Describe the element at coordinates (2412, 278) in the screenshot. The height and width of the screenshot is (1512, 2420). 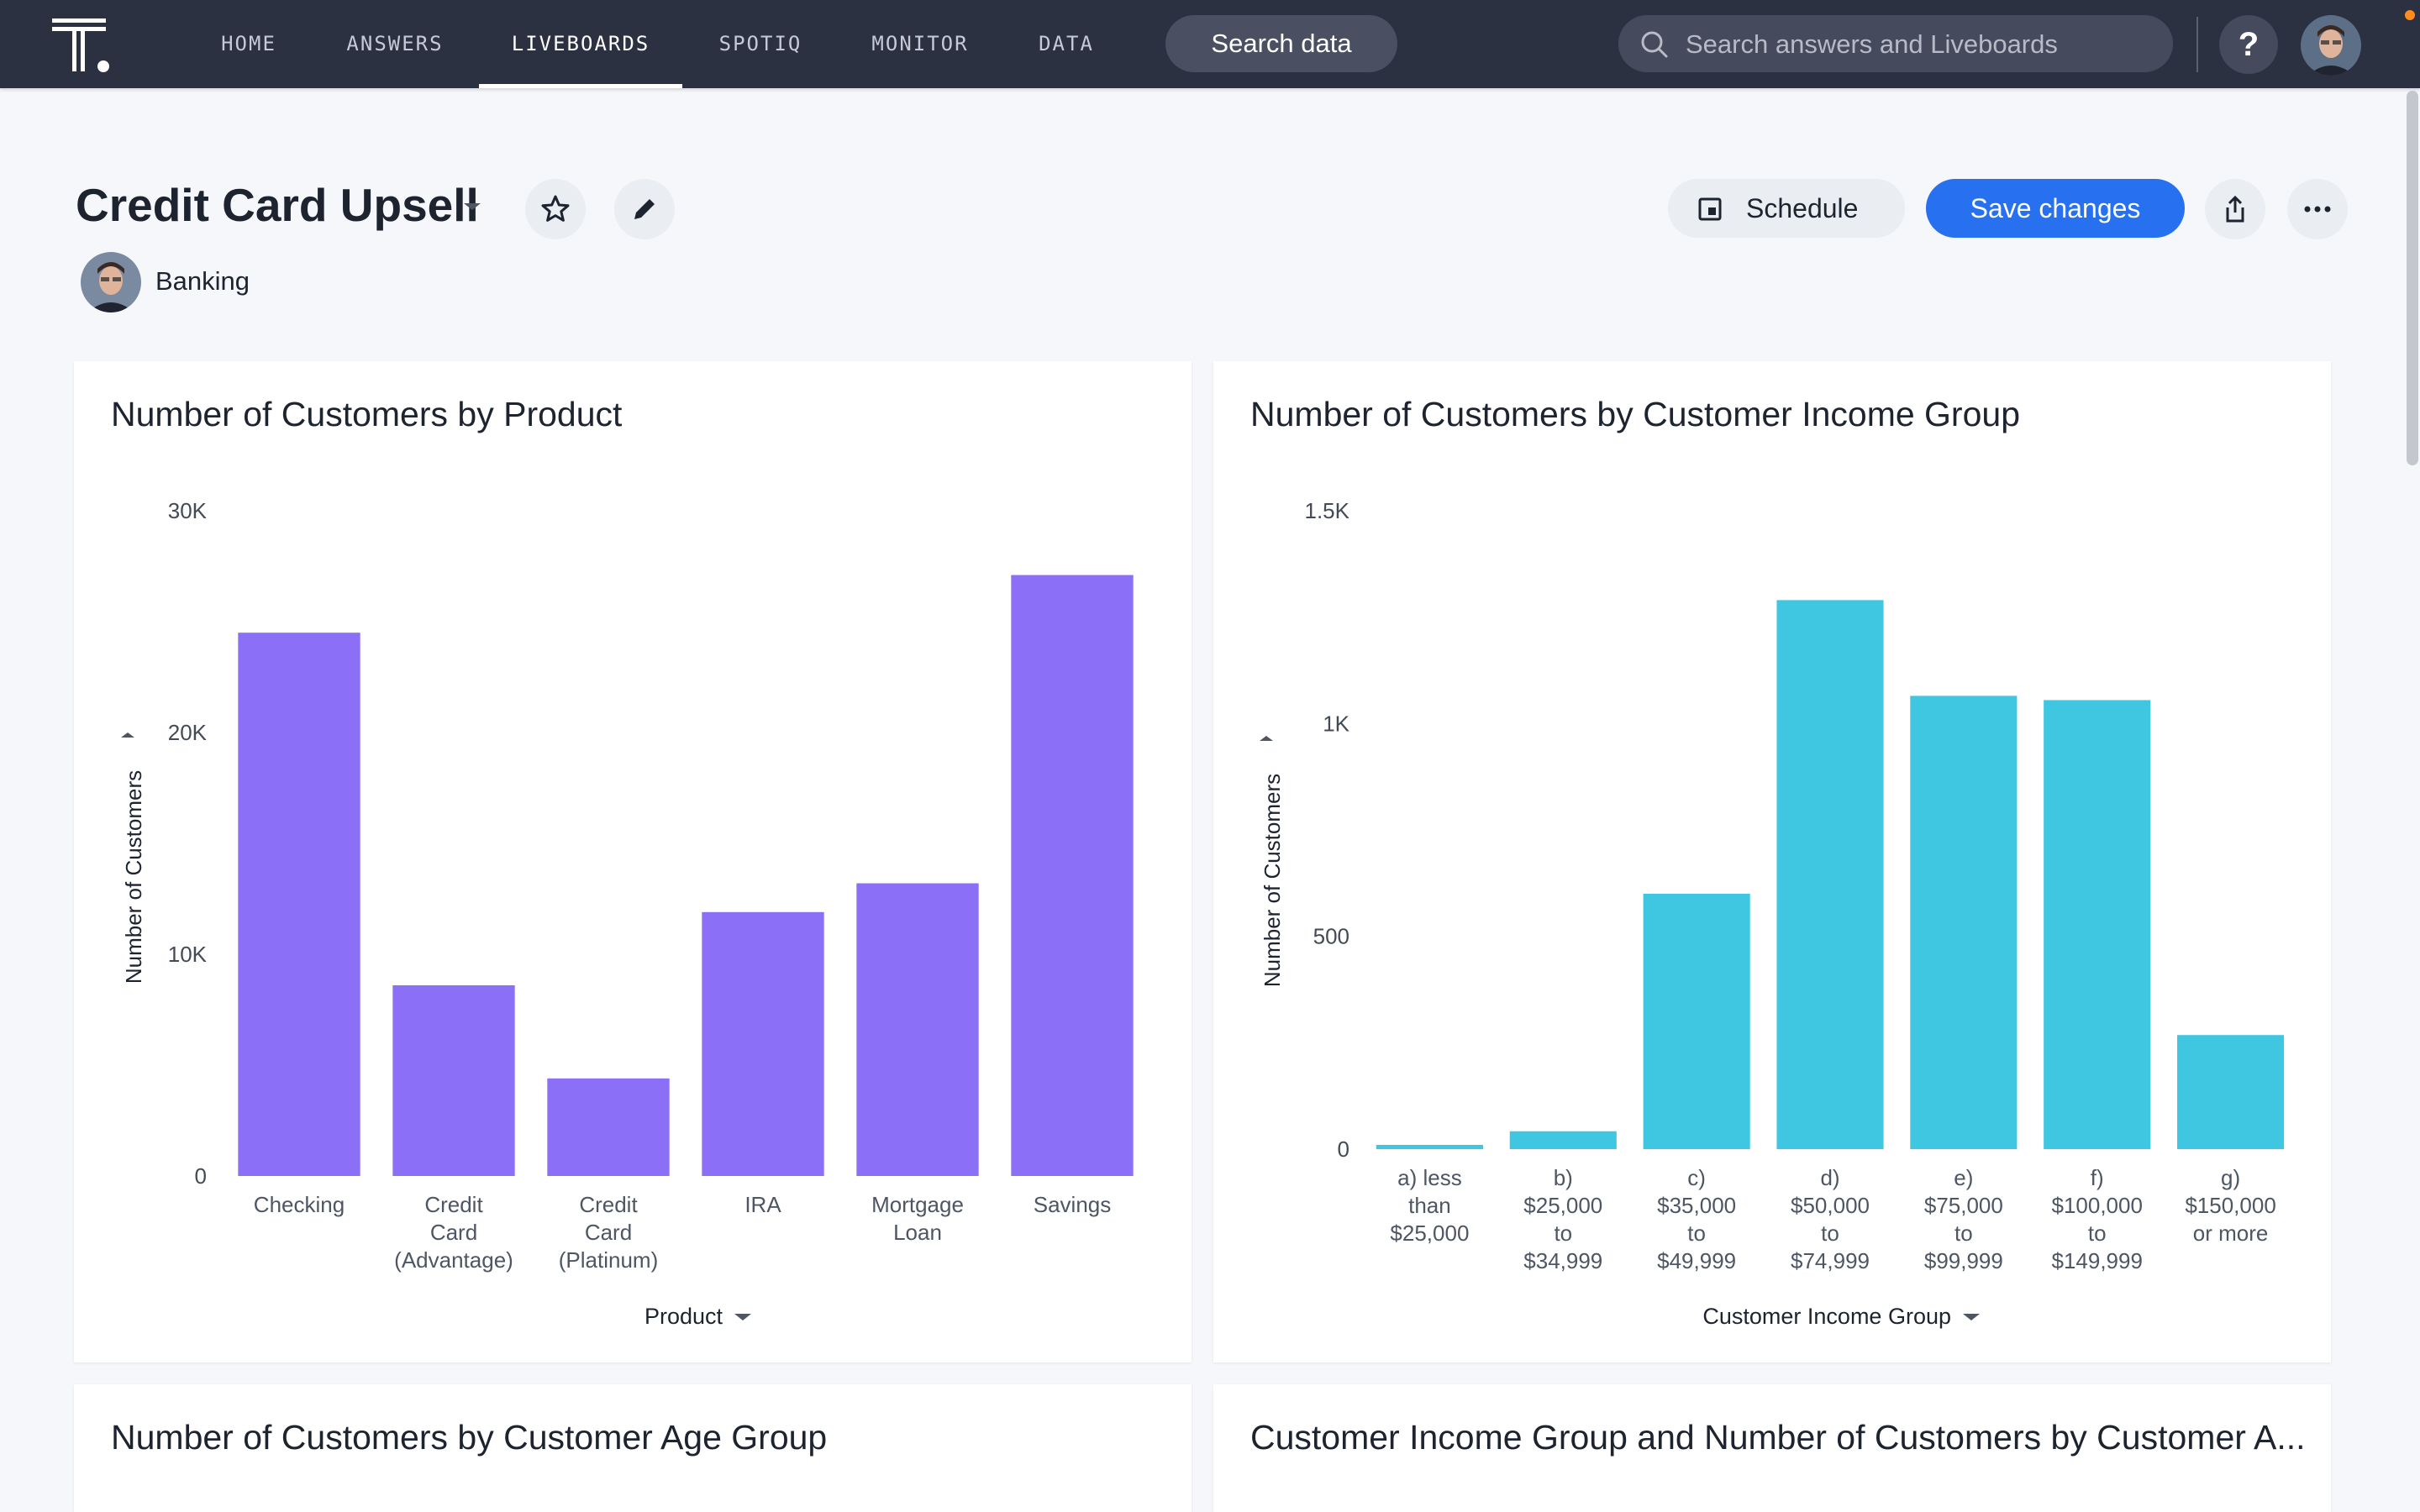
I see `scrollbar-thumb` at that location.